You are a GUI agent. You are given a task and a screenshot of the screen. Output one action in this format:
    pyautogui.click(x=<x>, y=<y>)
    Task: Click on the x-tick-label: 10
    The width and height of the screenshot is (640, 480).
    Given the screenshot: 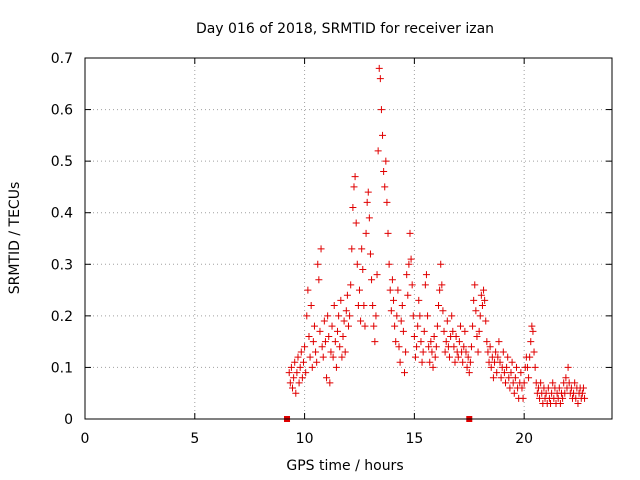 What is the action you would take?
    pyautogui.click(x=305, y=439)
    